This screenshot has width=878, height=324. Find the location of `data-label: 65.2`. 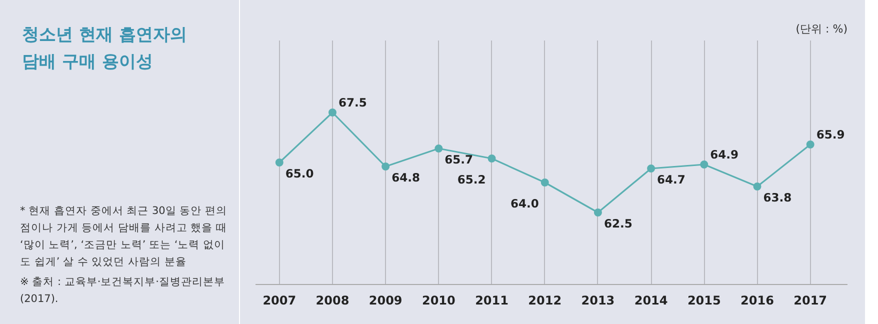

data-label: 65.2 is located at coordinates (471, 179).